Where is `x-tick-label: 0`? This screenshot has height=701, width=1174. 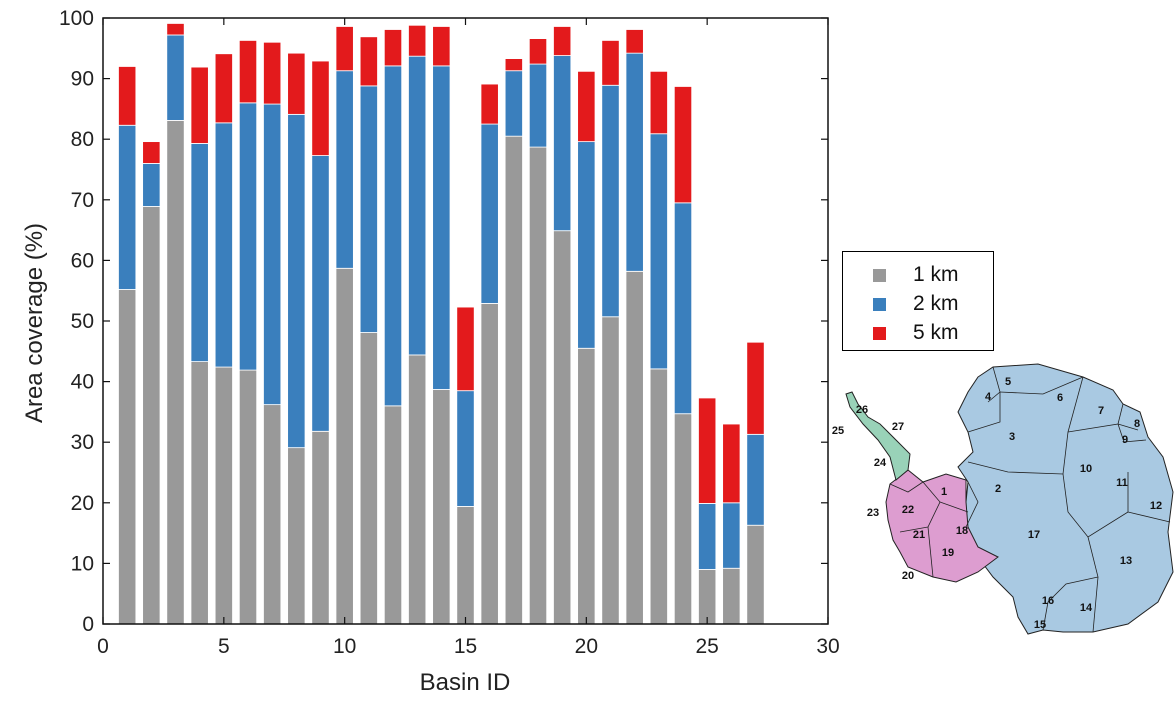 x-tick-label: 0 is located at coordinates (103, 646).